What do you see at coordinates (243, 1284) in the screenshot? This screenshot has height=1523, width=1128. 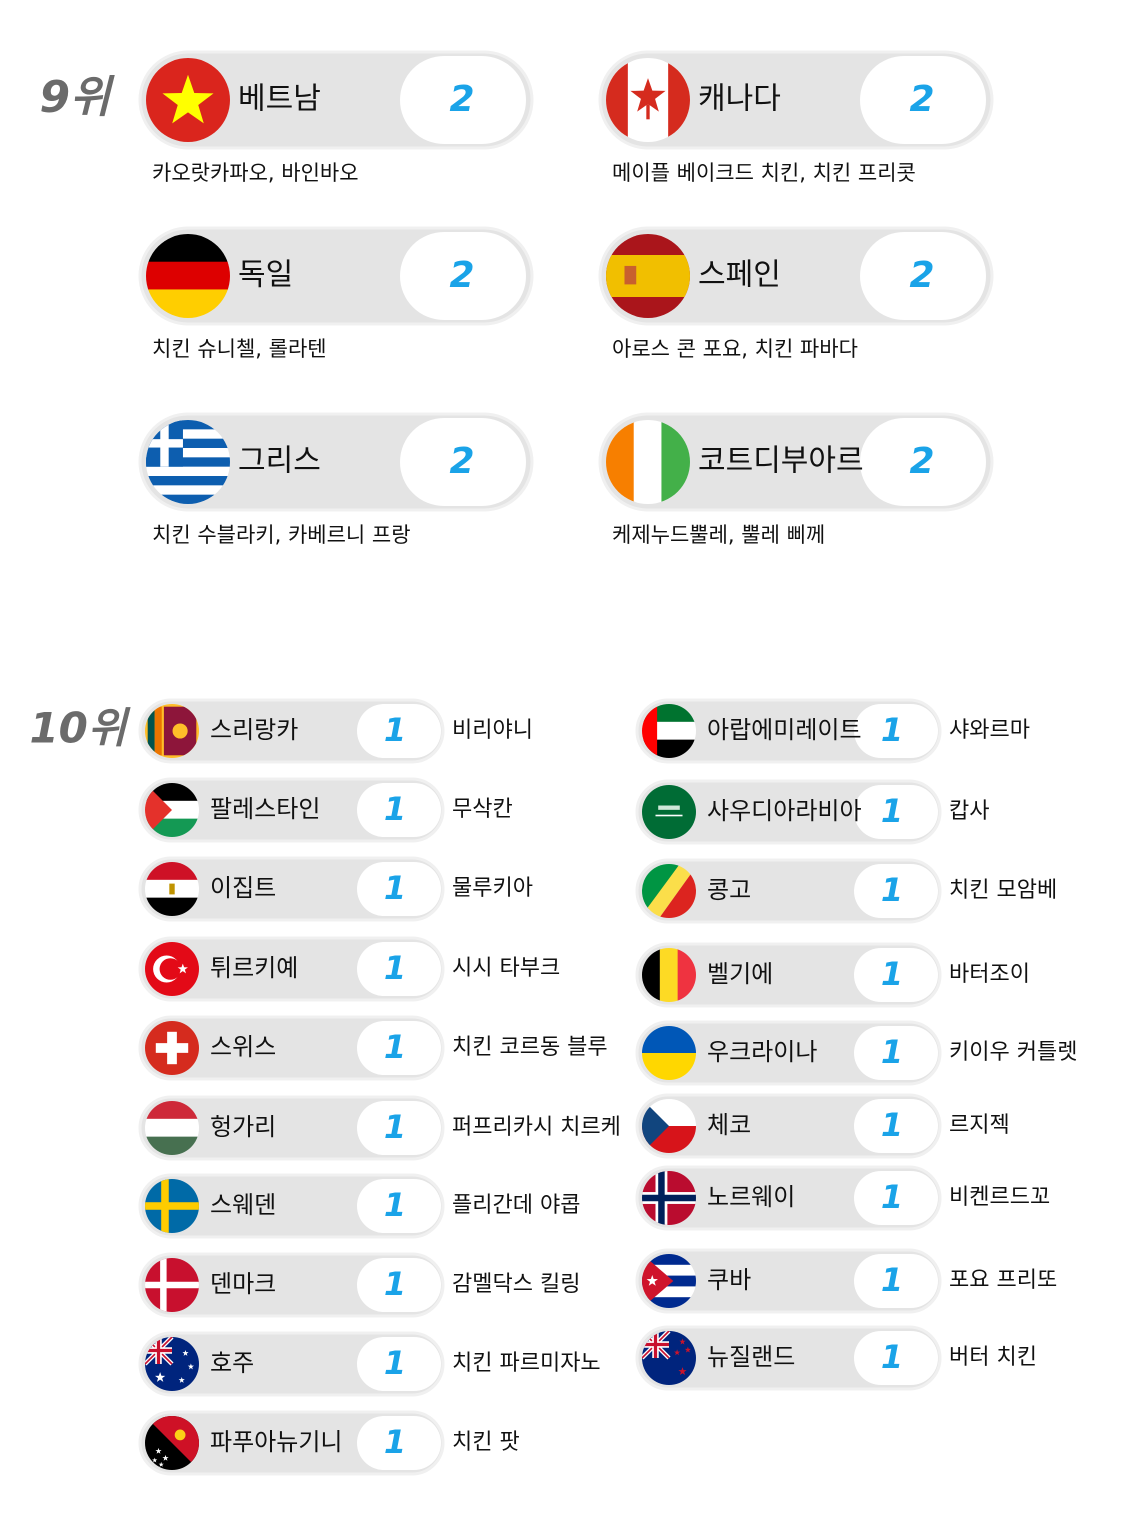 I see `country-name: 덴마크` at bounding box center [243, 1284].